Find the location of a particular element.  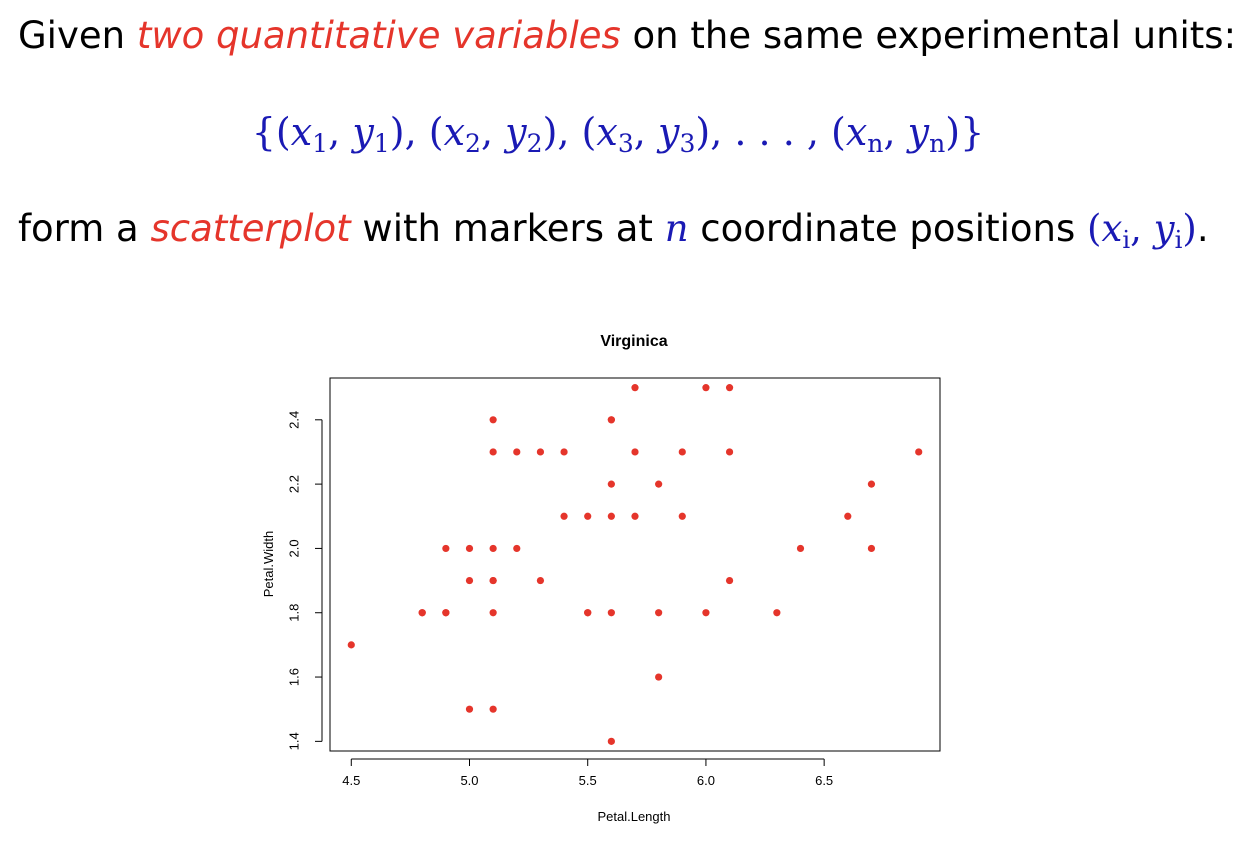

x-tick-label: 6.5 is located at coordinates (824, 780).